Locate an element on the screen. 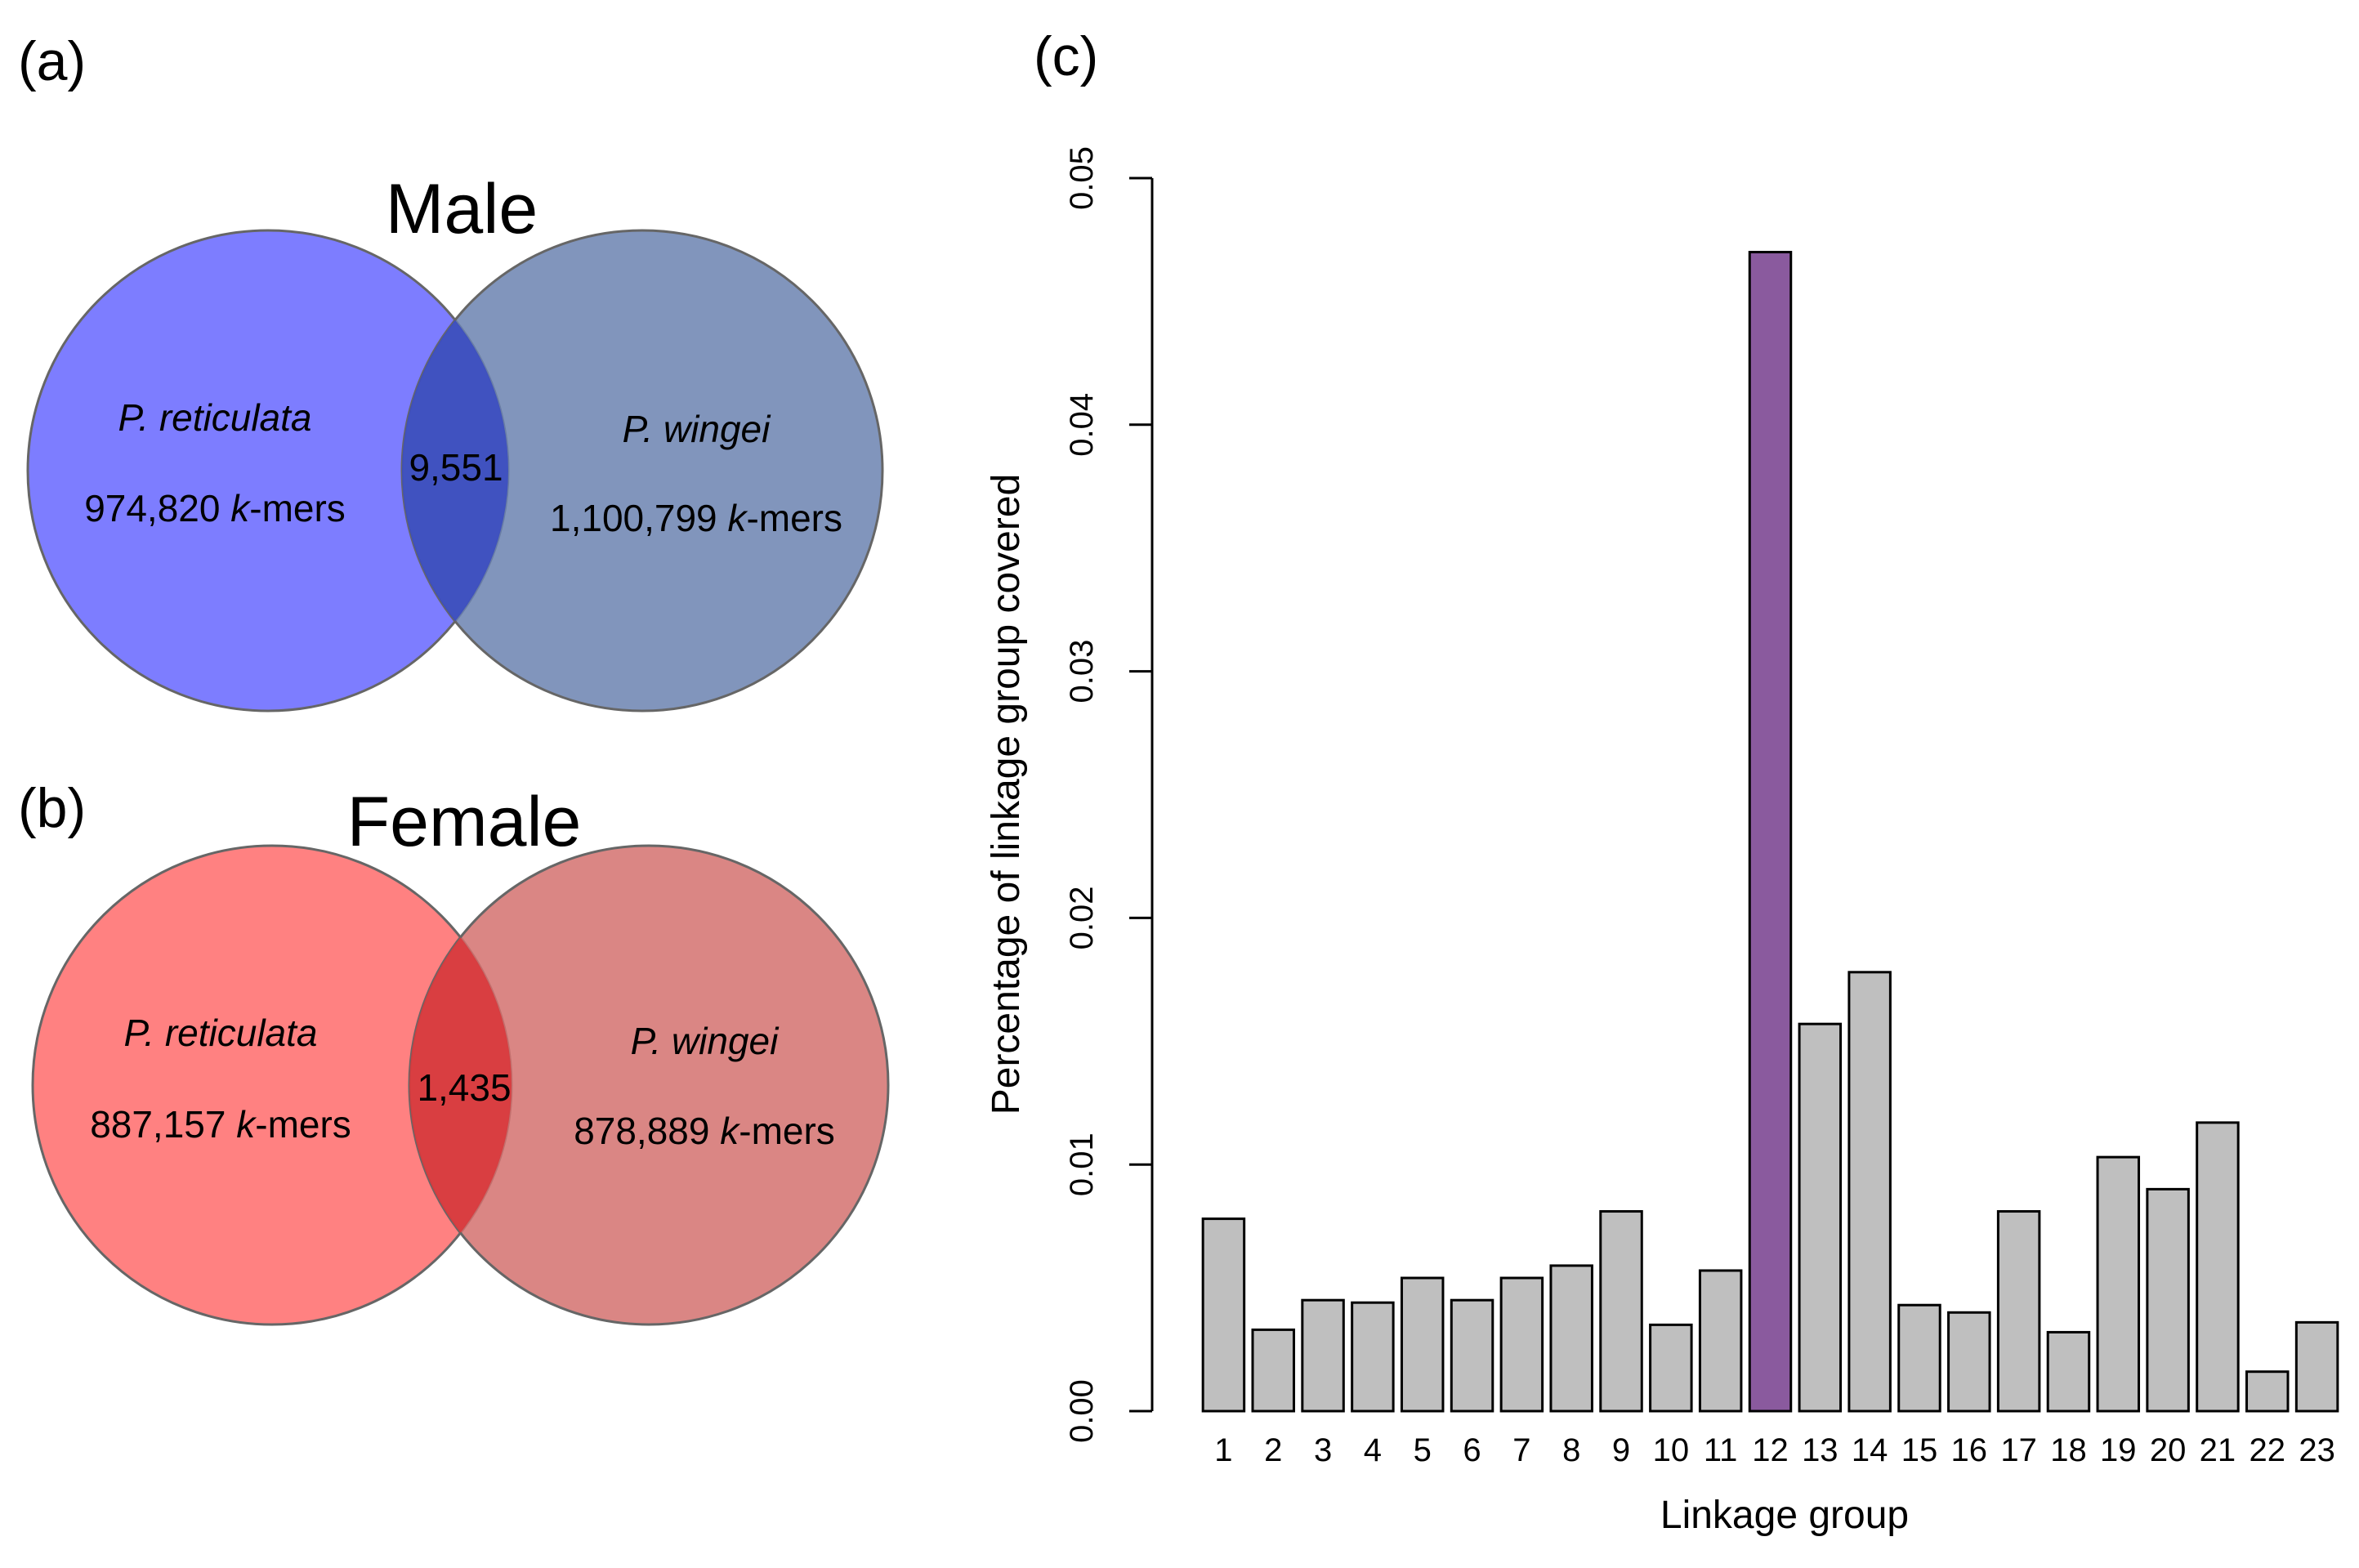 The width and height of the screenshot is (2359, 1568). x-tick-labels: 1 2 3 4 5 6 7 8 9 10 11 12 13 14 15 16 17 18 19 20 21 22 23 is located at coordinates (1774, 1450).